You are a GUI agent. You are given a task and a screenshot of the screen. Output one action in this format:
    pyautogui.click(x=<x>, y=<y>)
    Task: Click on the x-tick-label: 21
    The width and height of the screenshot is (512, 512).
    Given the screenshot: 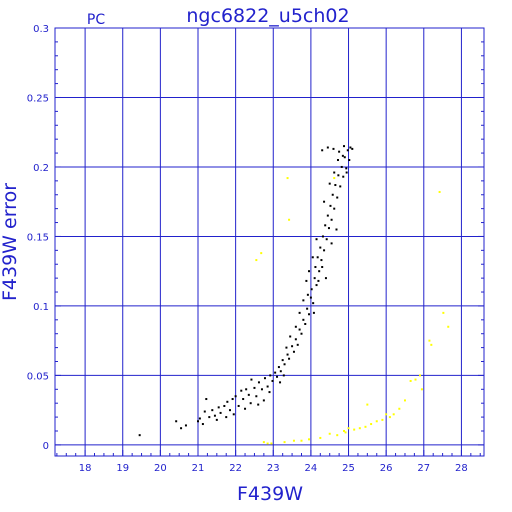 What is the action you would take?
    pyautogui.click(x=198, y=468)
    